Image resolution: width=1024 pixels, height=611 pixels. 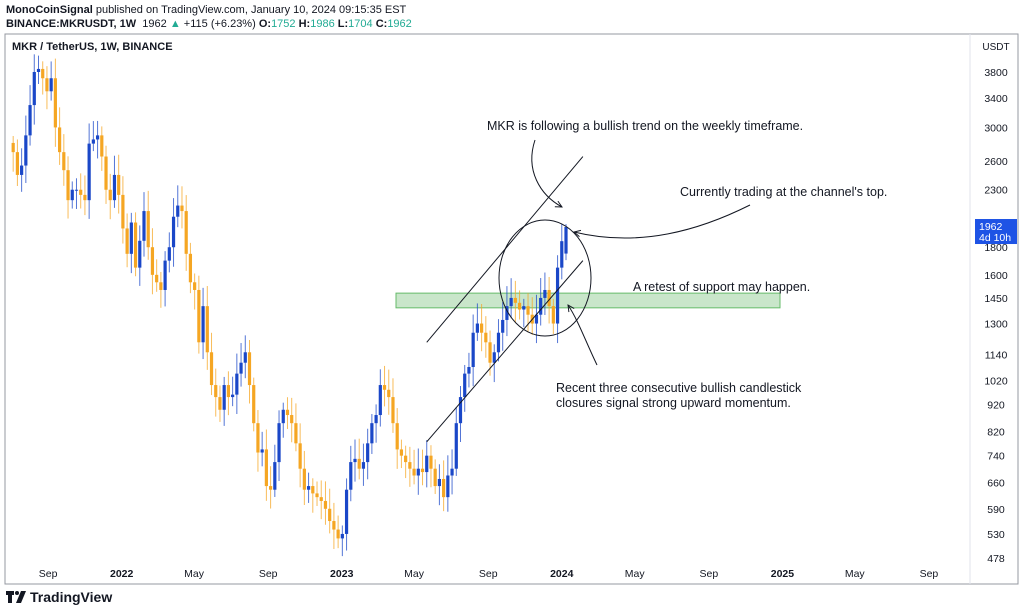 I want to click on channel-lower-line, so click(x=505, y=351).